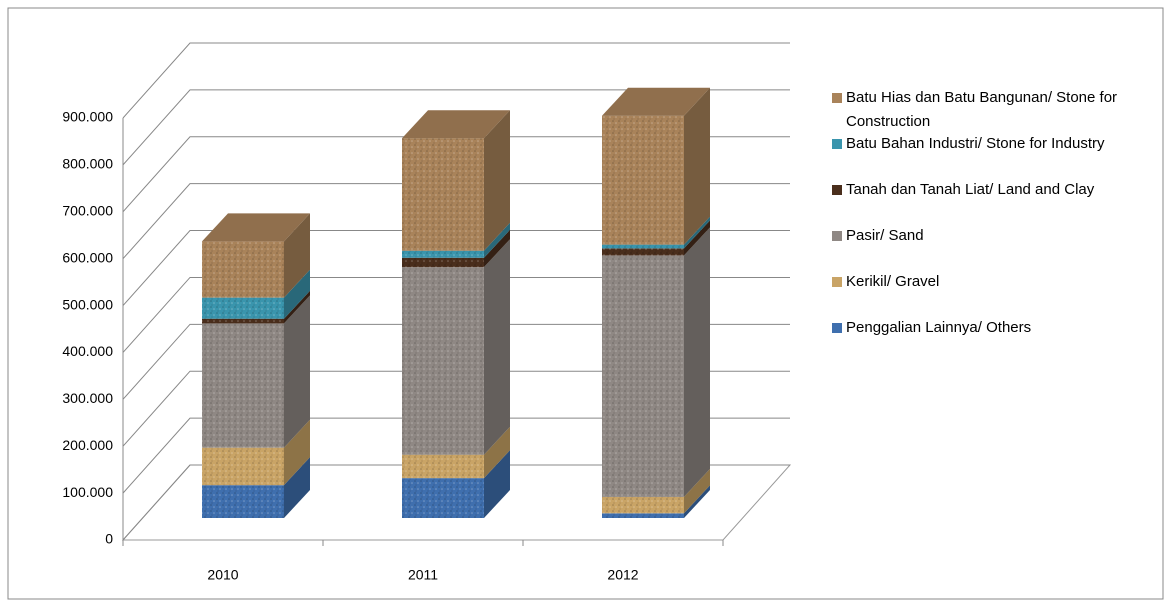 The image size is (1171, 606). Describe the element at coordinates (222, 575) in the screenshot. I see `x-tick-label: 2010` at that location.